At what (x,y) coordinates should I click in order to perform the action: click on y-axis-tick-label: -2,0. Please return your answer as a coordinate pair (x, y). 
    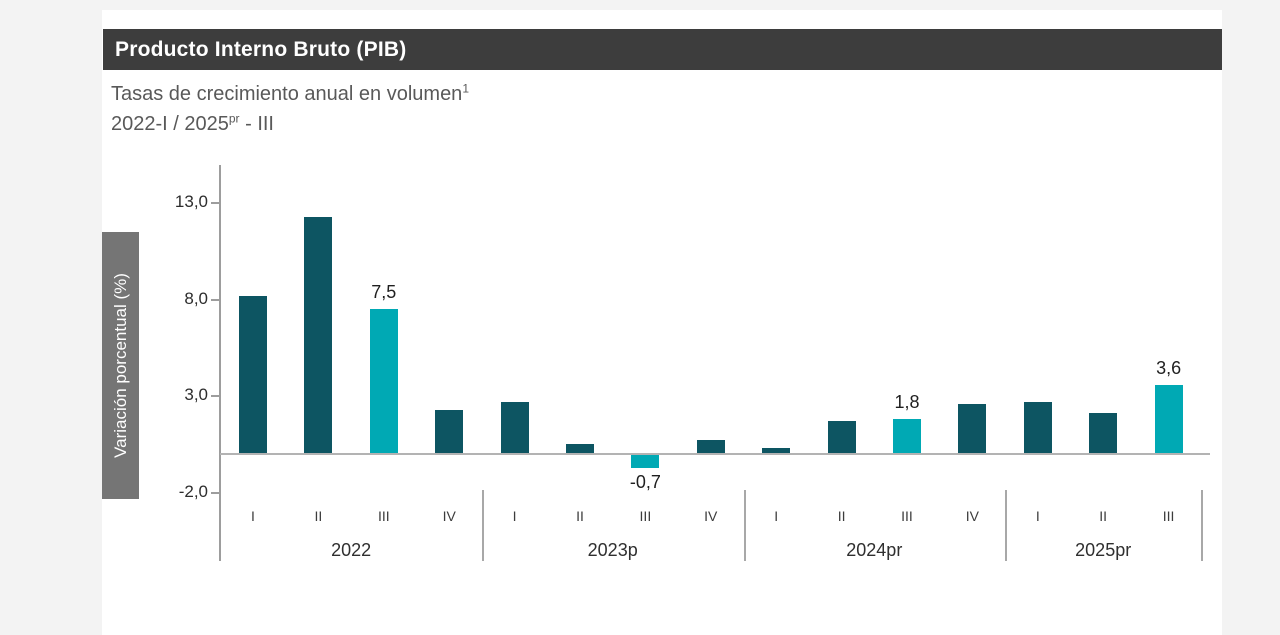
    Looking at the image, I should click on (193, 491).